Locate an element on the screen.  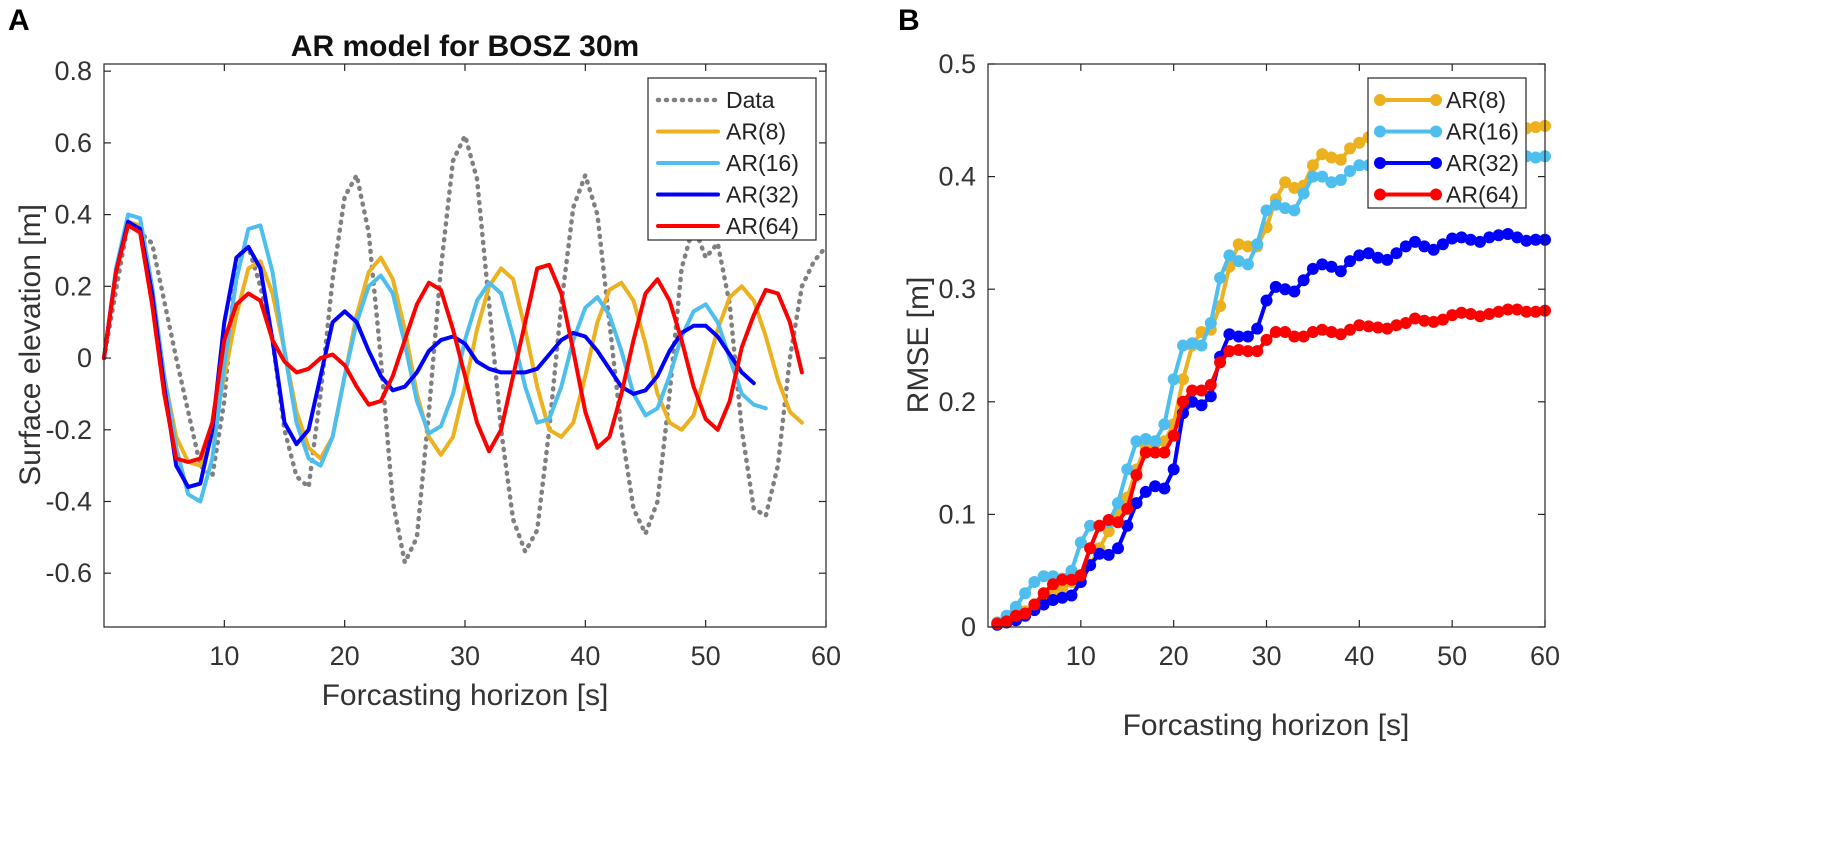
panel-b-y-tick-label: 0.2 is located at coordinates (957, 402).